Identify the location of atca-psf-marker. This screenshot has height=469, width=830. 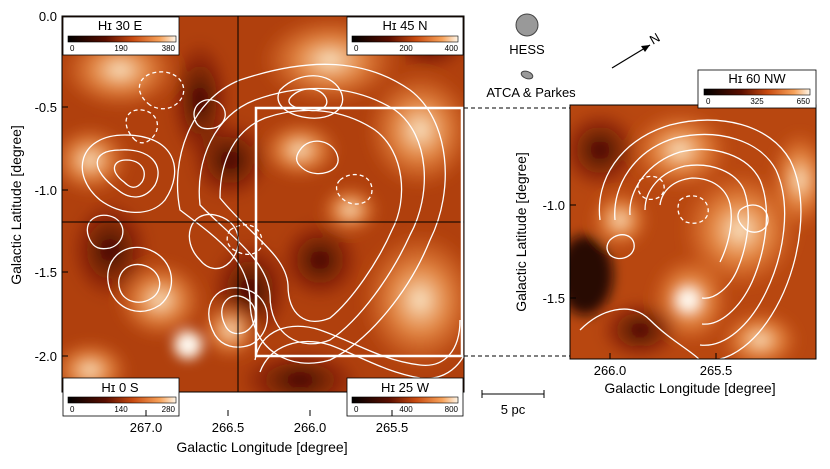
(527, 75).